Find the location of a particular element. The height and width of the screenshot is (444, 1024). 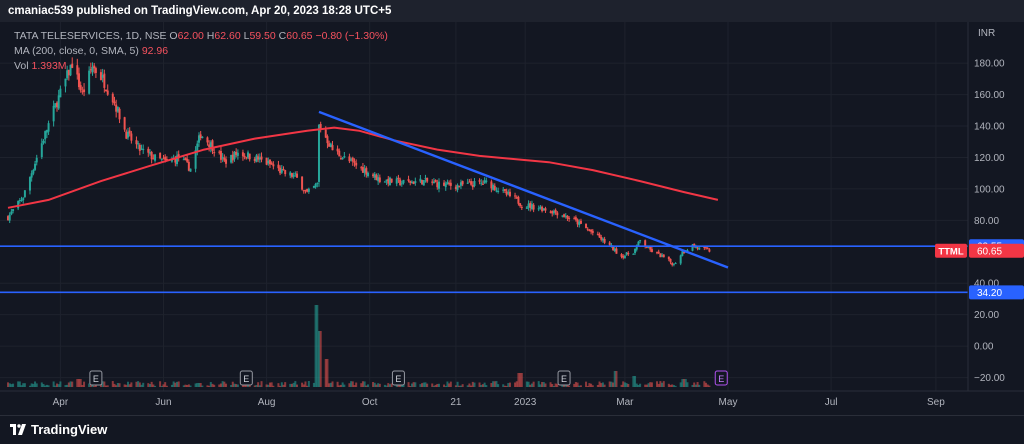

legend-ma: MA (200, close, 0, SMA, 5) 92.96 is located at coordinates (91, 51).